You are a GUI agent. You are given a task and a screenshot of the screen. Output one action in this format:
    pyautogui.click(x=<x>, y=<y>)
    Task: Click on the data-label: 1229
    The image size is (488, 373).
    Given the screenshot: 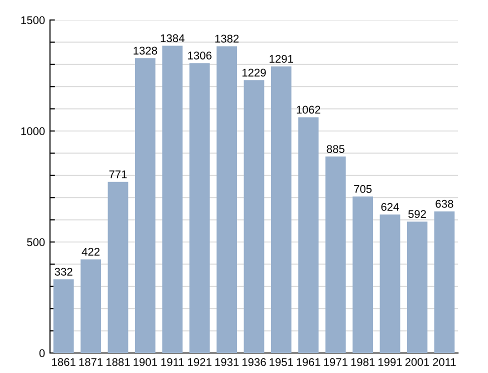 What is the action you would take?
    pyautogui.click(x=254, y=72)
    